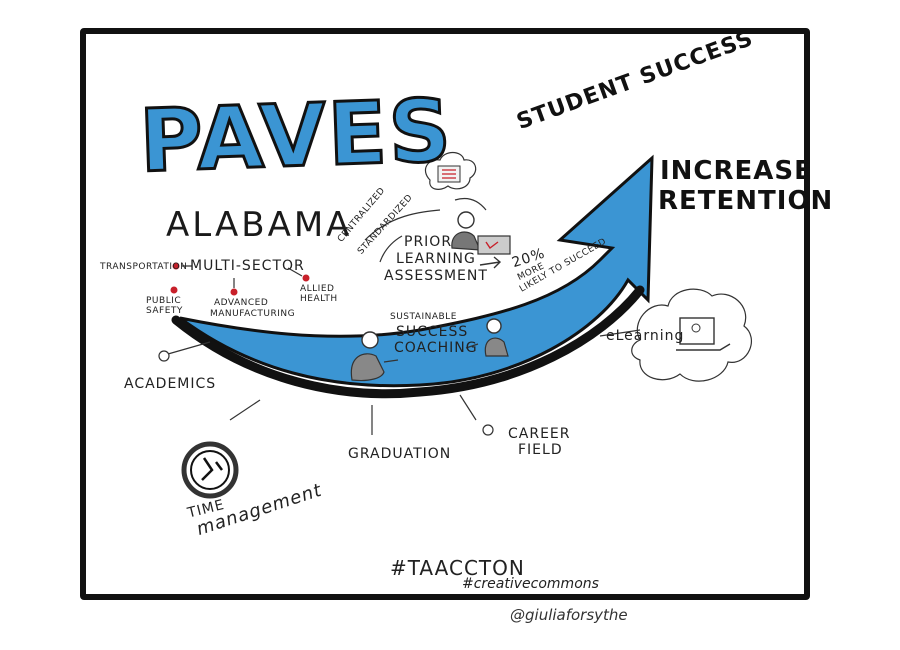  What do you see at coordinates (400, 454) in the screenshot?
I see `graduation-label: GRADUATION` at bounding box center [400, 454].